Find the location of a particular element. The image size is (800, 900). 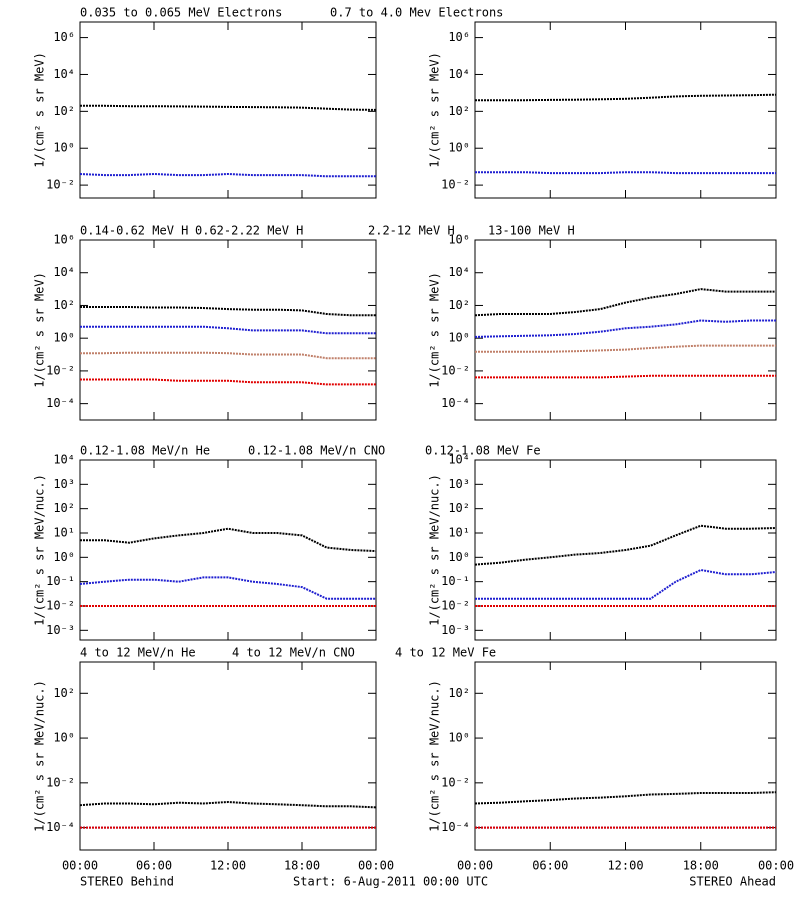

legend-label: 0.12-1.08 MeV Fe is located at coordinates (483, 451).